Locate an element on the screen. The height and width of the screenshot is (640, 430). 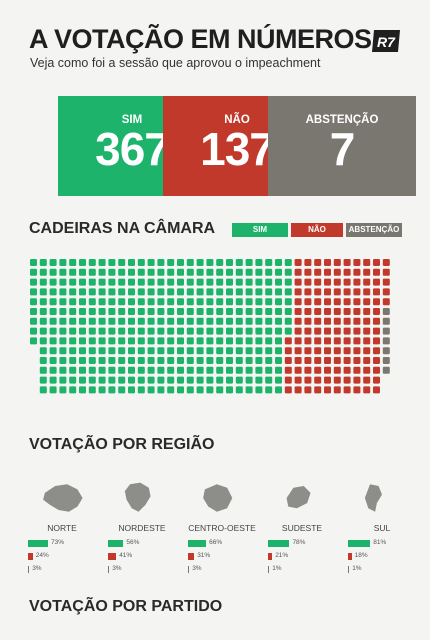
region-bar-value-sul-sim: 81% is located at coordinates (380, 542).